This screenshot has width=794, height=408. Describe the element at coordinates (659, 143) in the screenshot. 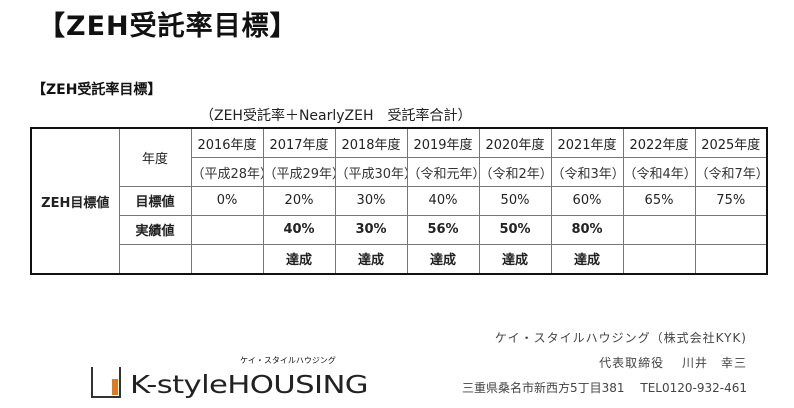

I see `year-cell: 2022年度` at that location.